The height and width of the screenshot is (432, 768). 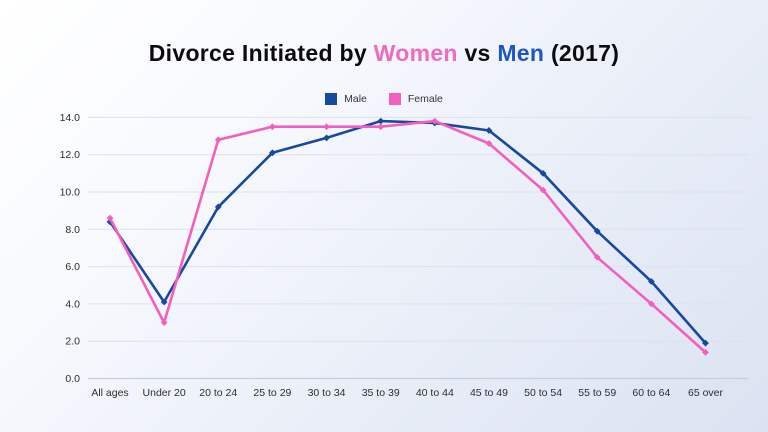 I want to click on title-prefix: Divorce Initiated by, so click(x=261, y=53).